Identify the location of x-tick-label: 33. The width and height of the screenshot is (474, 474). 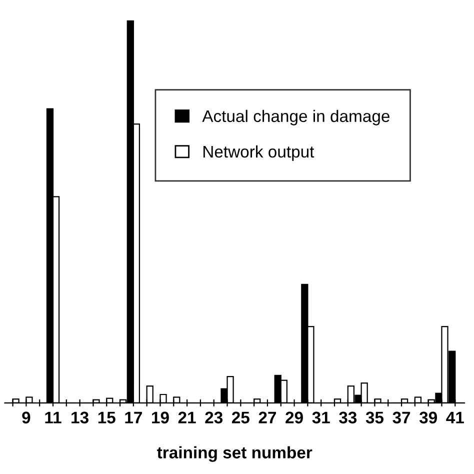
(348, 418).